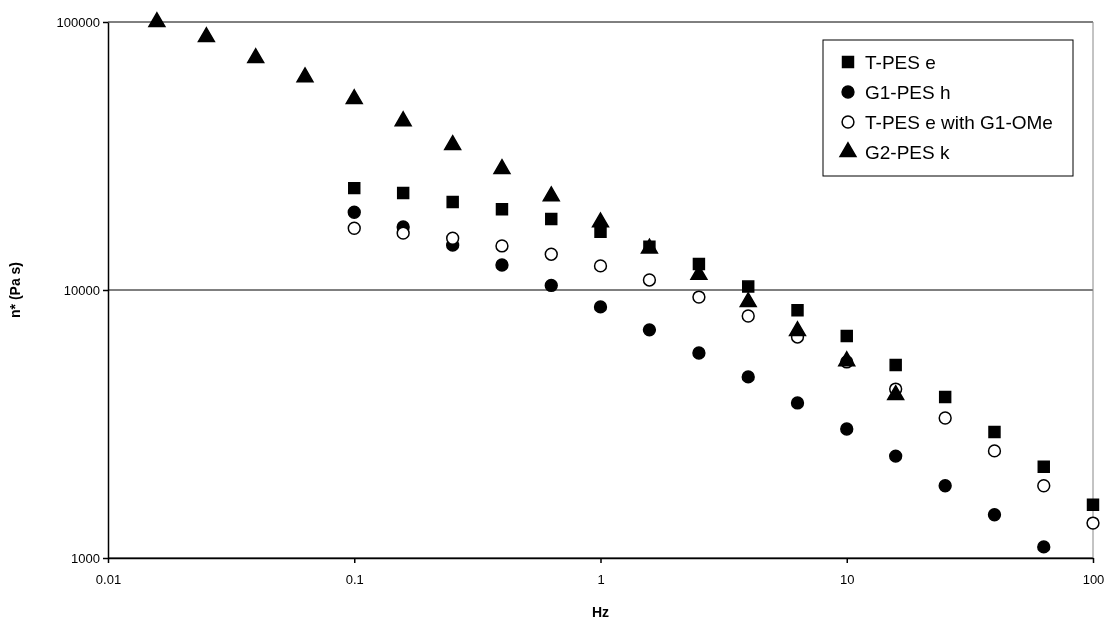  What do you see at coordinates (81, 290) in the screenshot?
I see `y-tick-label: 10000` at bounding box center [81, 290].